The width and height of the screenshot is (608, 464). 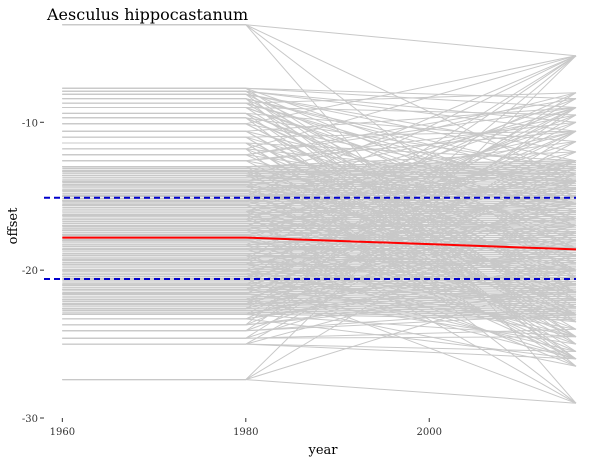 What do you see at coordinates (322, 450) in the screenshot?
I see `x-axis-title: year` at bounding box center [322, 450].